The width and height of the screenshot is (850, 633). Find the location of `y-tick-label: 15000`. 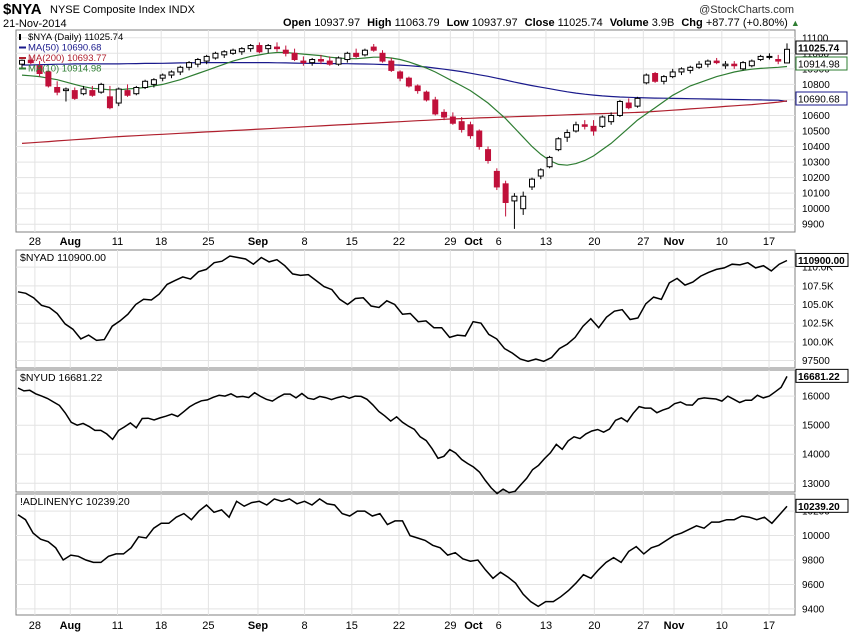

y-tick-label: 15000 is located at coordinates (816, 426).